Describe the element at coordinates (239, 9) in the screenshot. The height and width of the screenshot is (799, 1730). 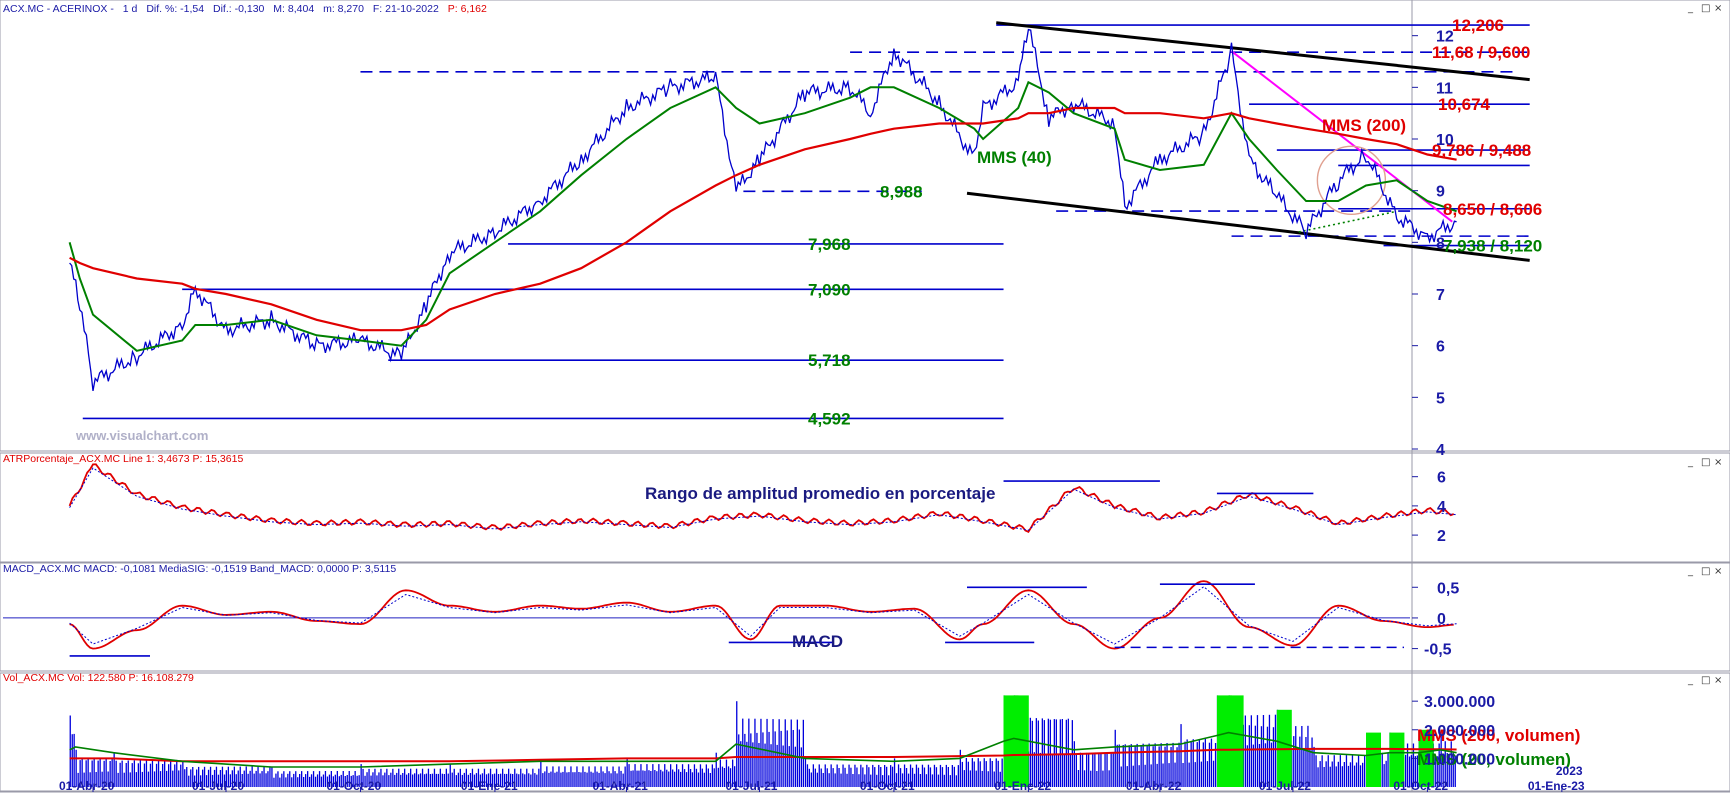
I see `header-dif: Dif.: -0,130` at that location.